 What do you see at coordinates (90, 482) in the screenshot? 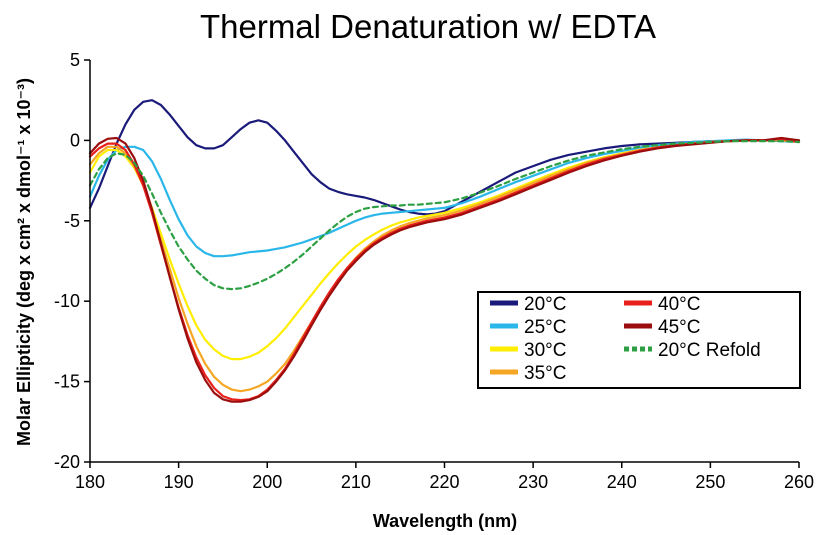
I see `x-tick-label: 180` at bounding box center [90, 482].